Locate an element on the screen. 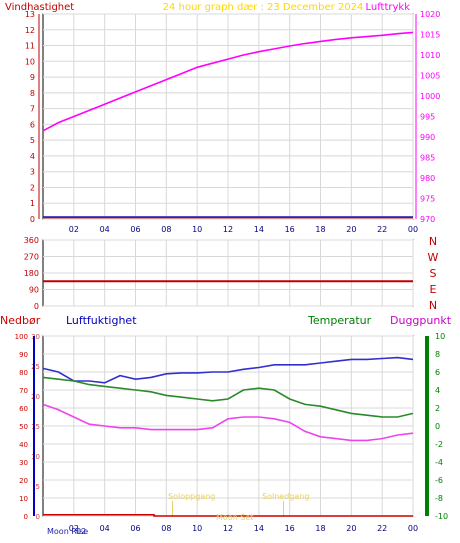 Image resolution: width=460 pixels, height=543 pixels. luftfuktighet-line is located at coordinates (228, 370).